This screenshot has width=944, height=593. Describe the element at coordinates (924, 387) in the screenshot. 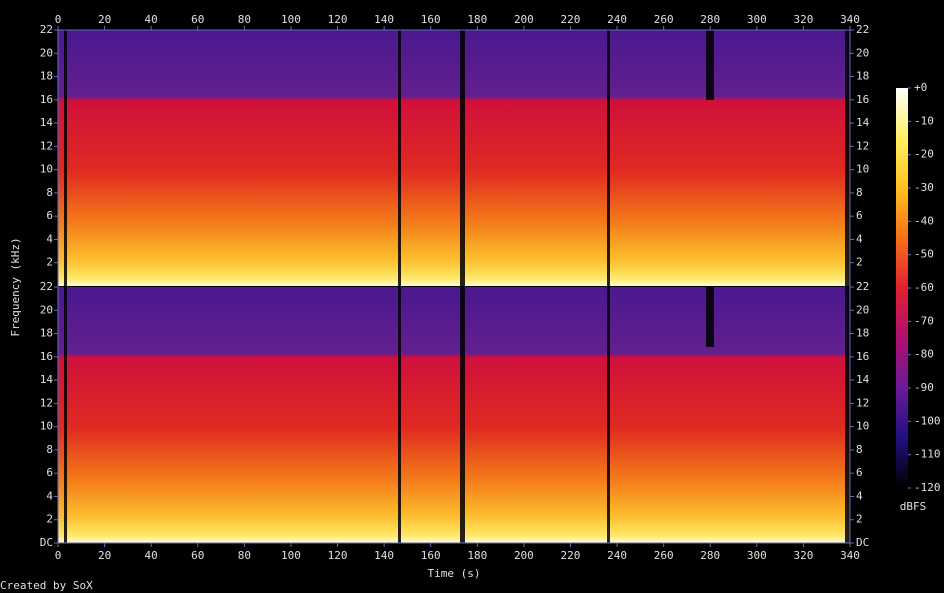

I see `colorbar-tick-label: -90` at that location.